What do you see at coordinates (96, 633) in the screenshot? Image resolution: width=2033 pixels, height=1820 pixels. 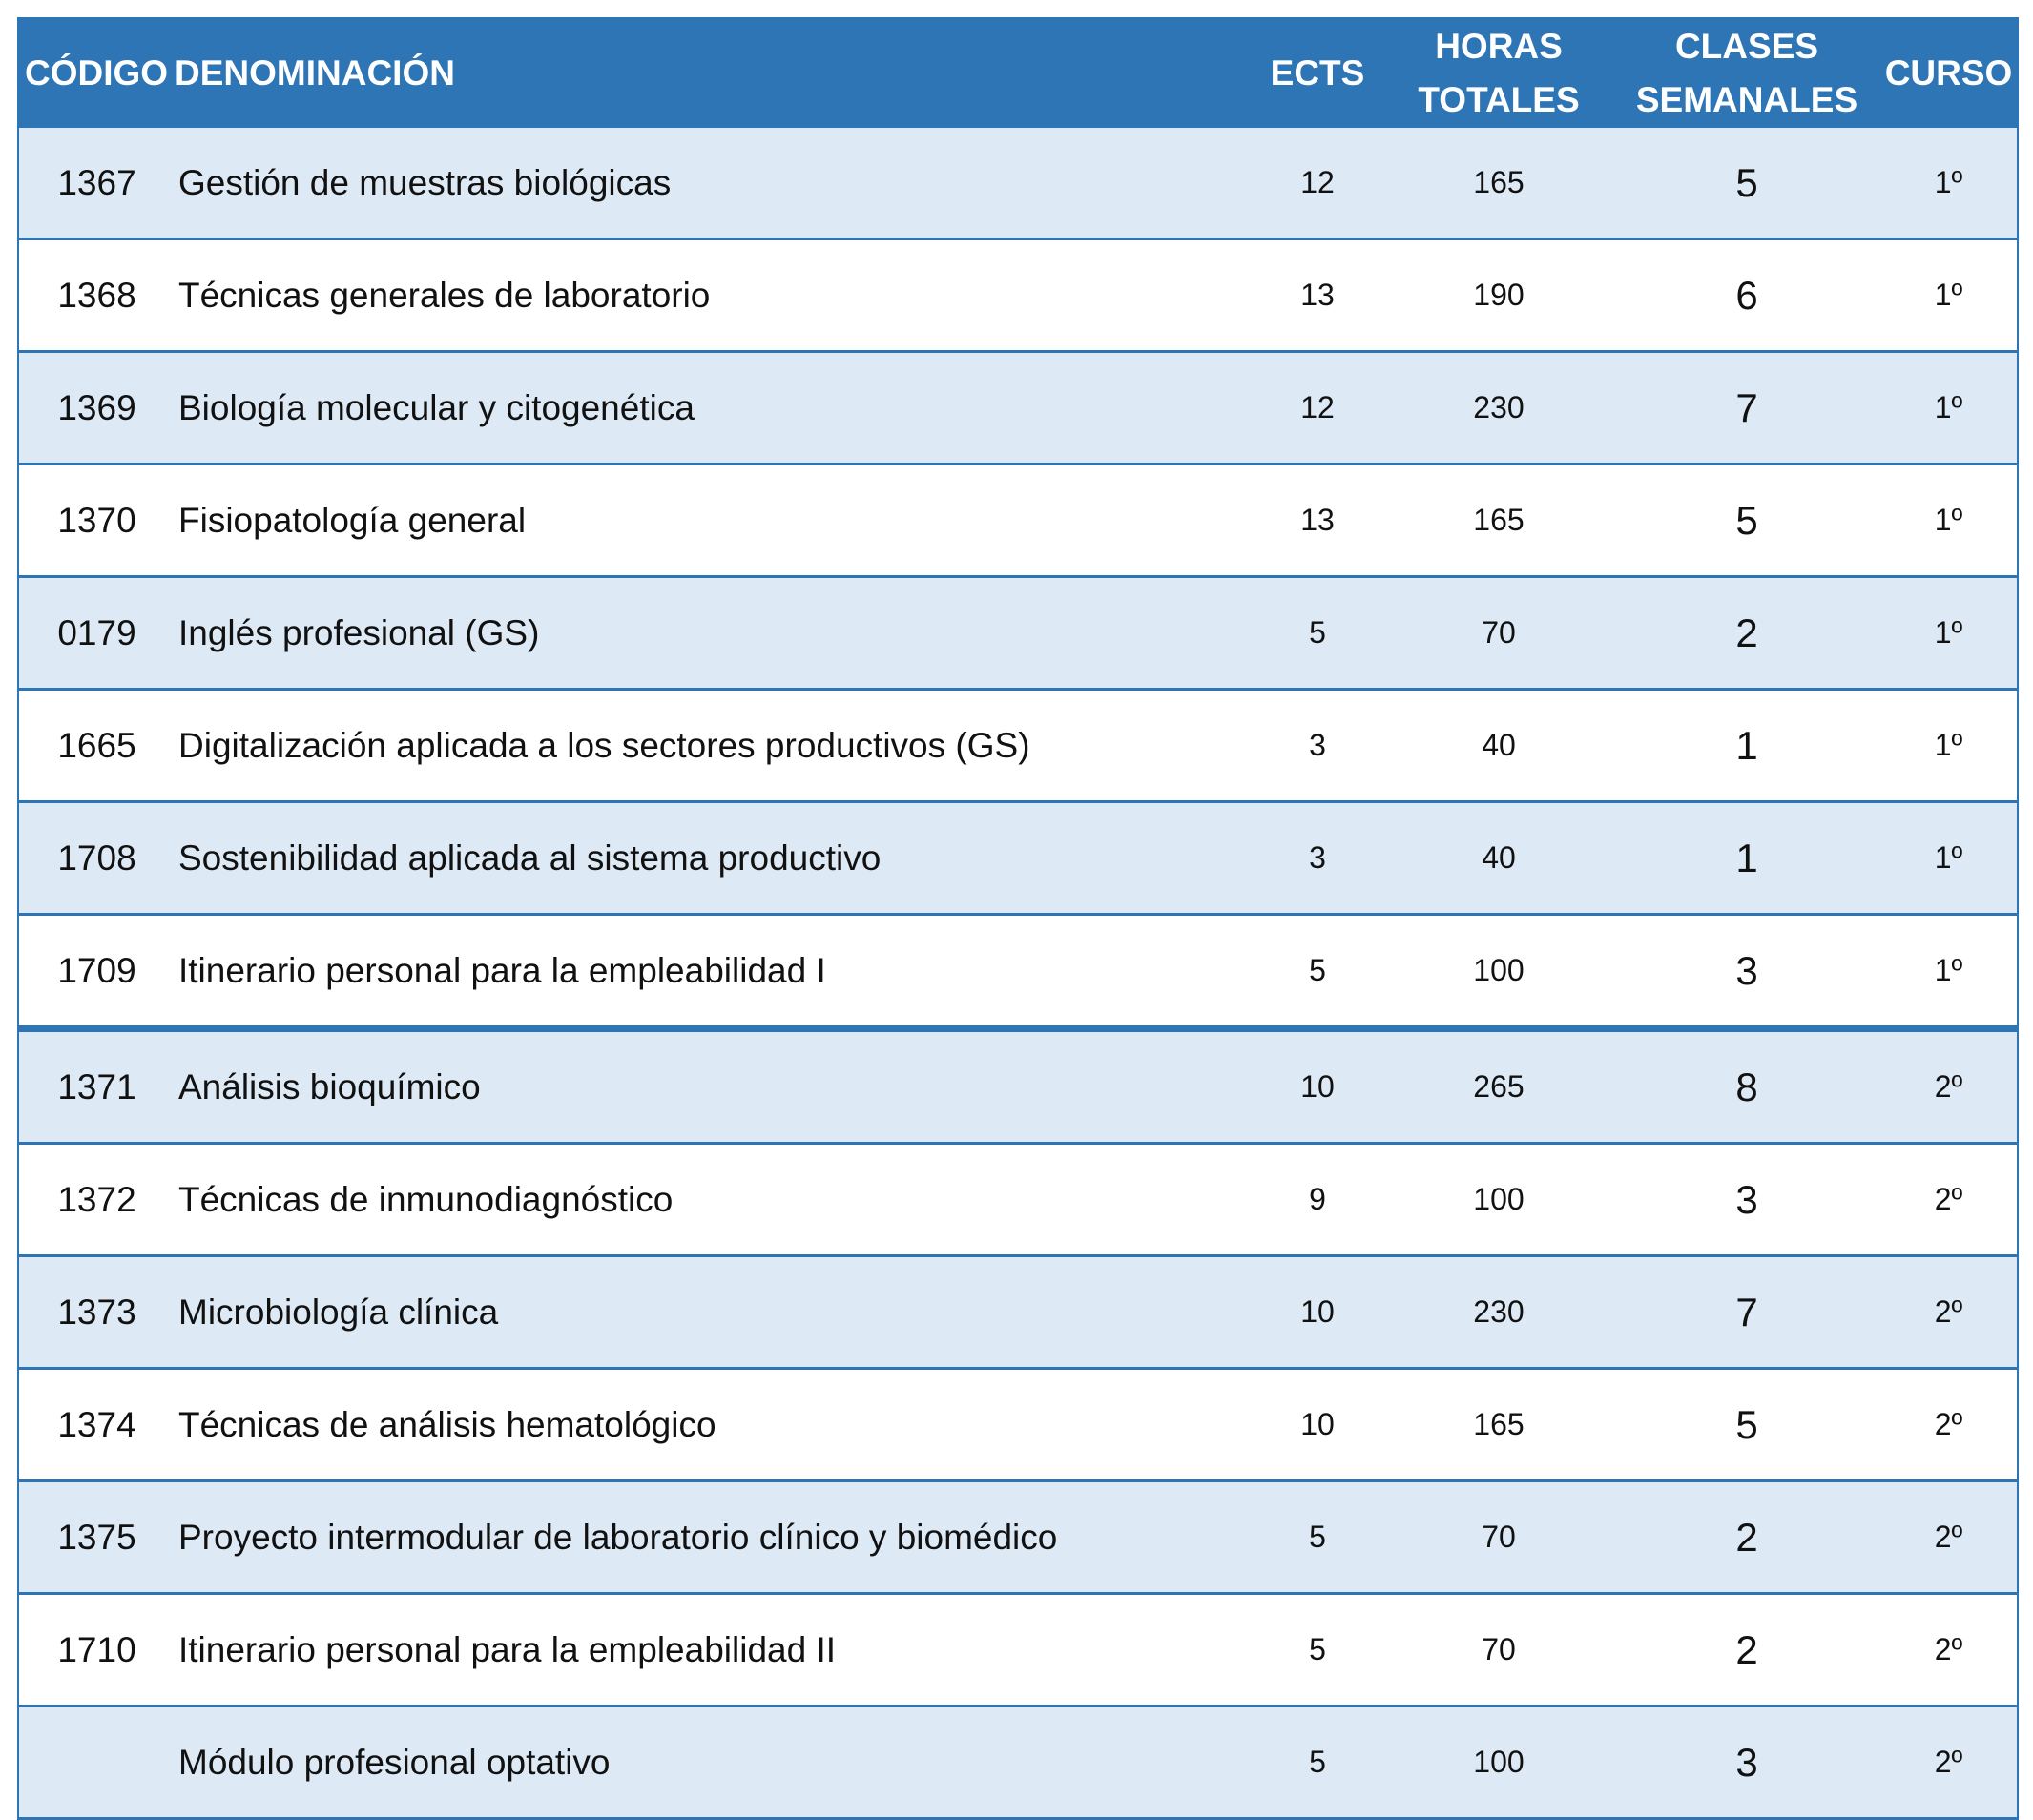 I see `cell-codigo: 0179` at bounding box center [96, 633].